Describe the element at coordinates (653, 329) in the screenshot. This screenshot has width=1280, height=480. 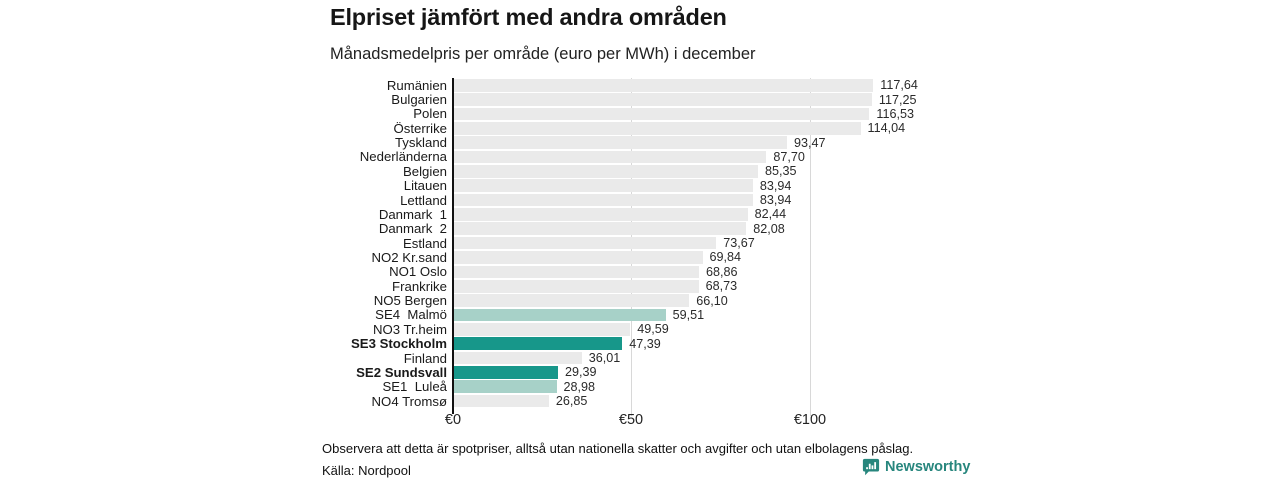
I see `value-label: 49,59` at that location.